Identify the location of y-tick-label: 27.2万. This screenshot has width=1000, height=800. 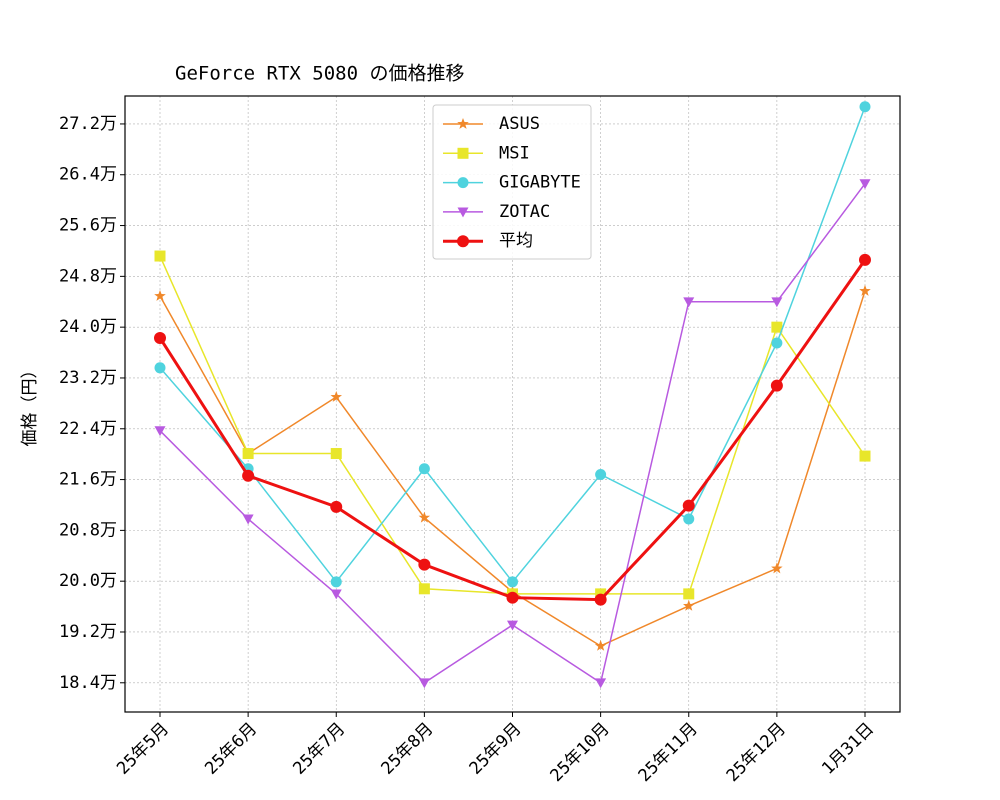
(88, 124).